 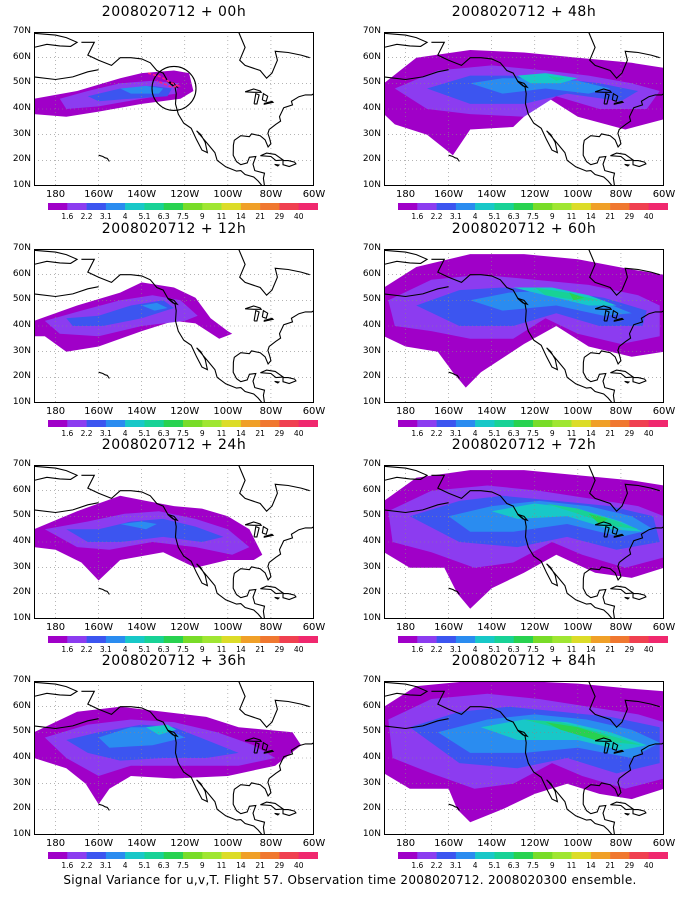 I want to click on flight-track, so click(x=164, y=80).